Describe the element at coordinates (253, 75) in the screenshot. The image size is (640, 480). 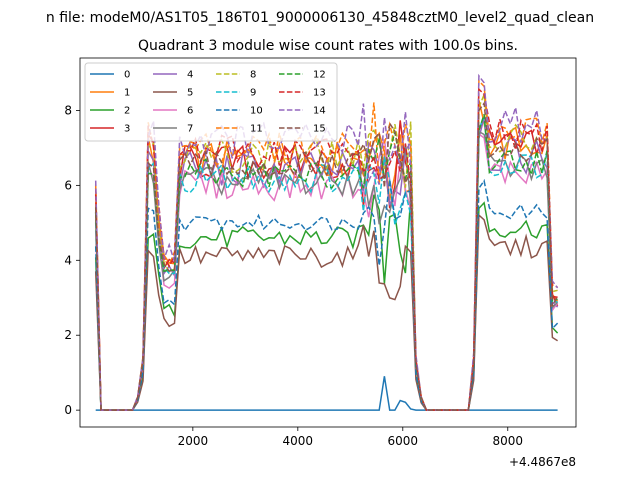
I see `legend-label: 8` at that location.